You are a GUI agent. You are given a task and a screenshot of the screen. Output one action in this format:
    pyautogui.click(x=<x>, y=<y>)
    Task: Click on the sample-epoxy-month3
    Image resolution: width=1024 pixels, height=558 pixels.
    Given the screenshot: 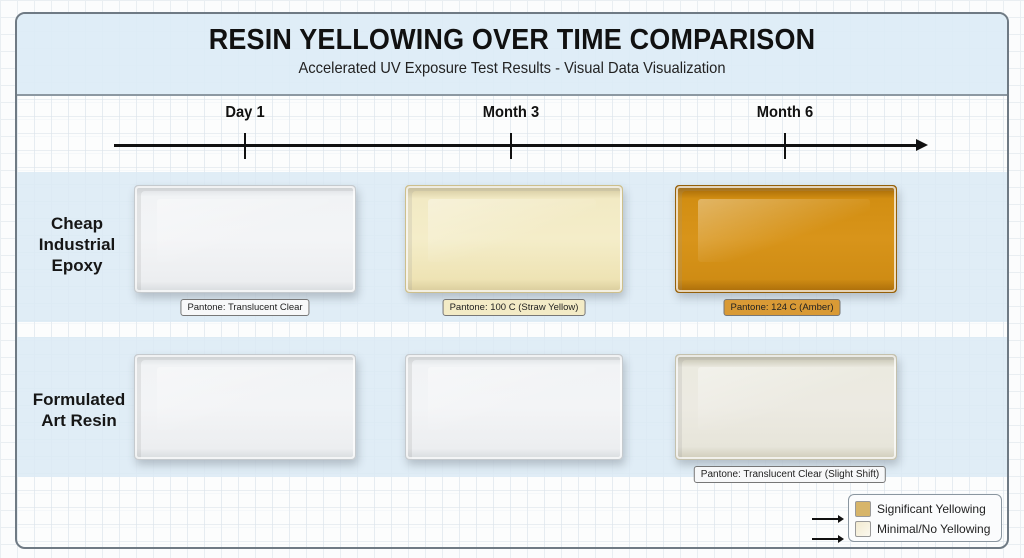 What is the action you would take?
    pyautogui.click(x=514, y=239)
    